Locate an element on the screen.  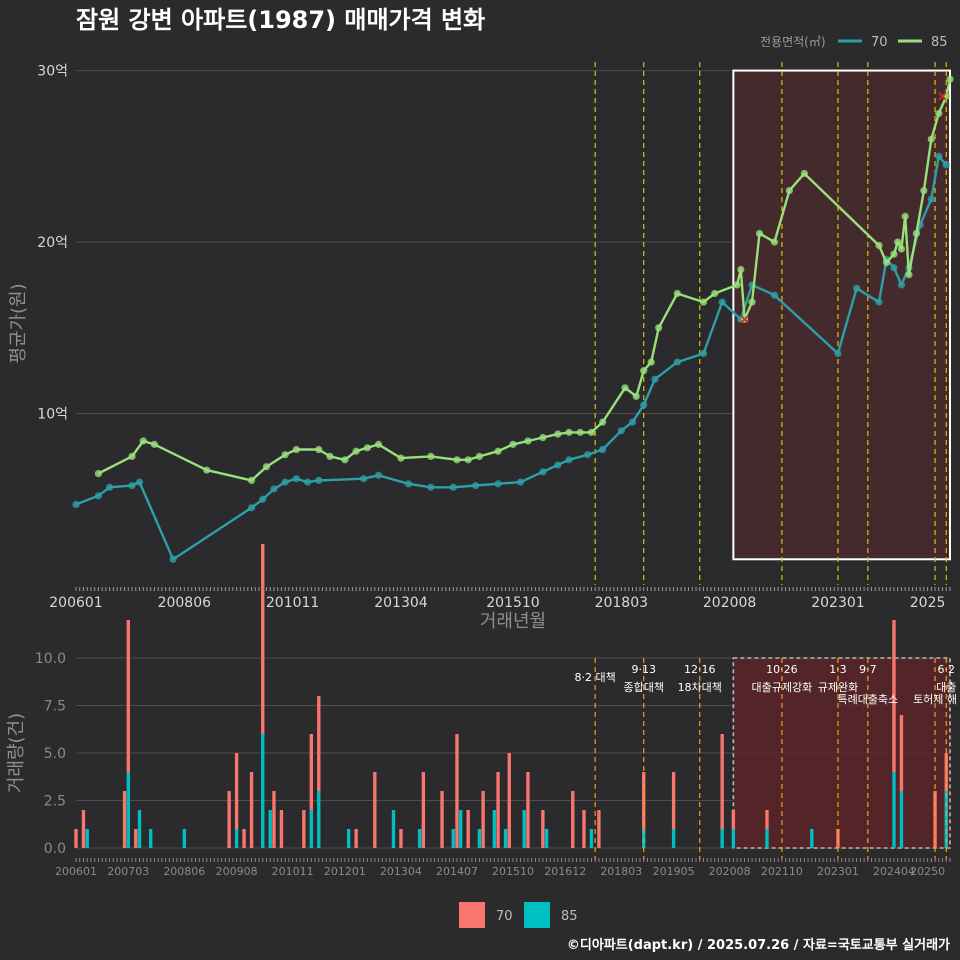
volume-x-tick-label: 202110 is located at coordinates (782, 871).